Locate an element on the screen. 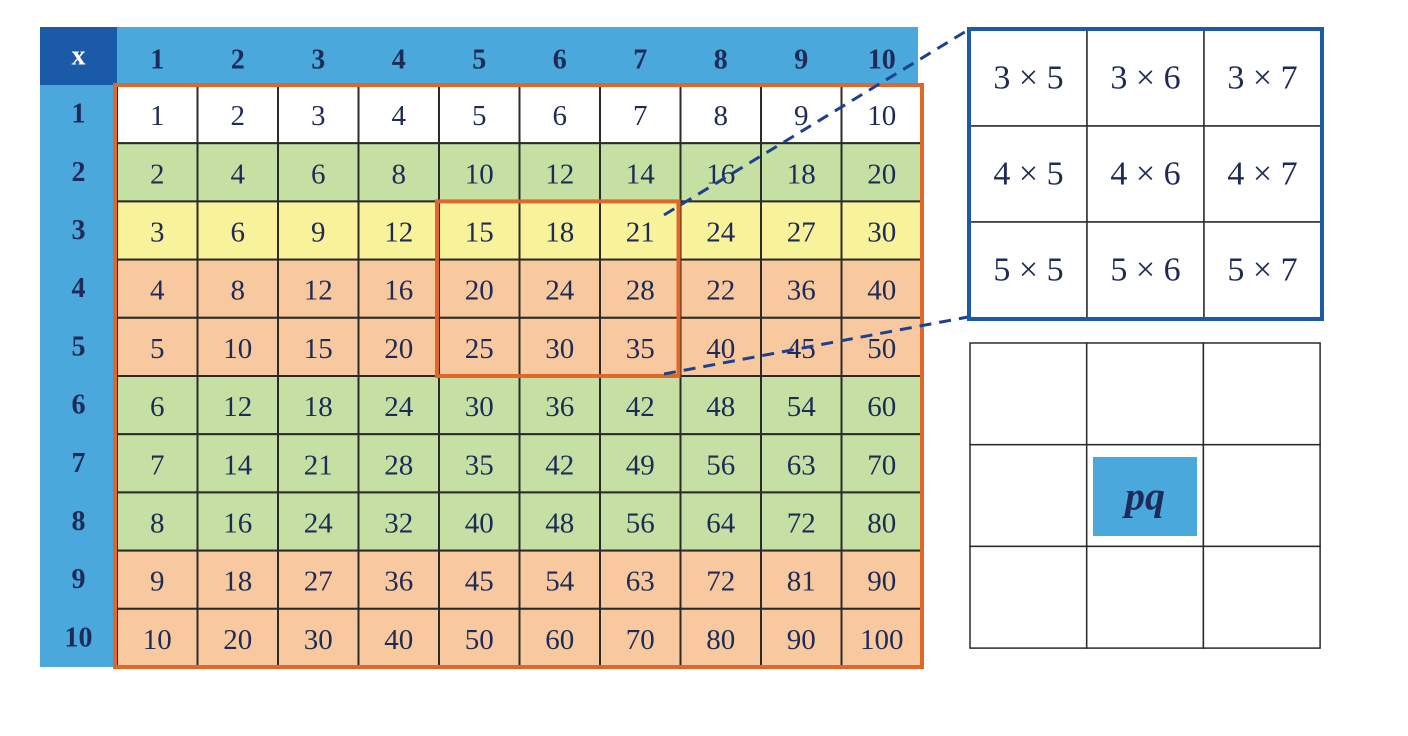 The image size is (1408, 736). cell-value: 3 is located at coordinates (318, 116).